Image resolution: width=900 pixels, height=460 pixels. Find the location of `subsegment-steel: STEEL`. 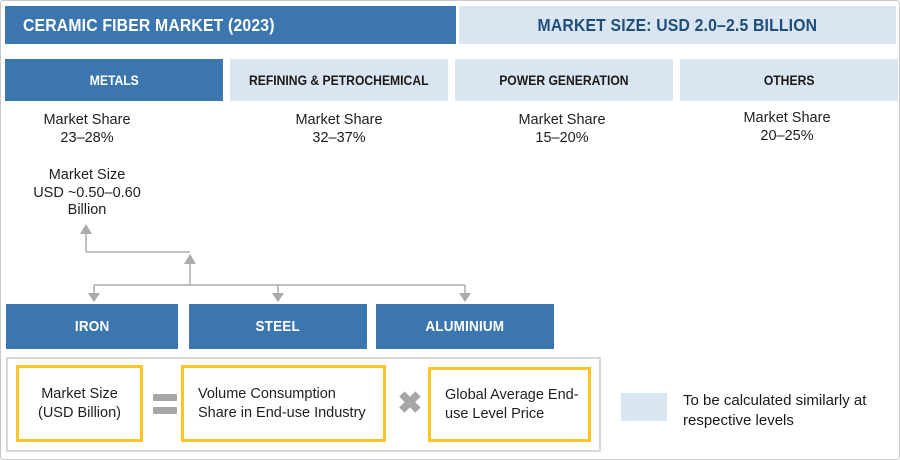

subsegment-steel: STEEL is located at coordinates (278, 326).